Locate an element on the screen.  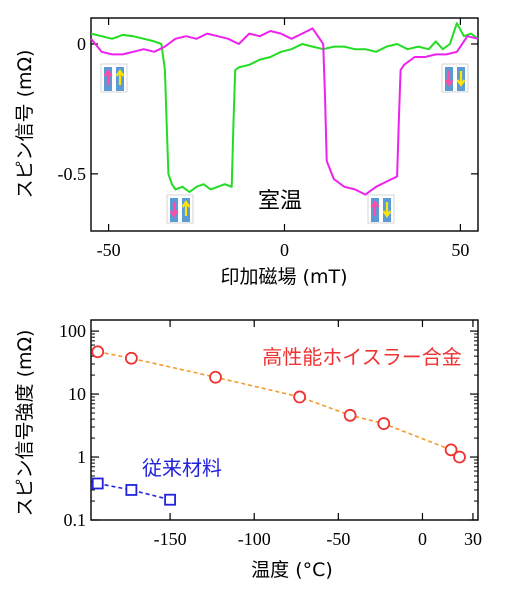
field-x-tick-label: 0 is located at coordinates (284, 250).